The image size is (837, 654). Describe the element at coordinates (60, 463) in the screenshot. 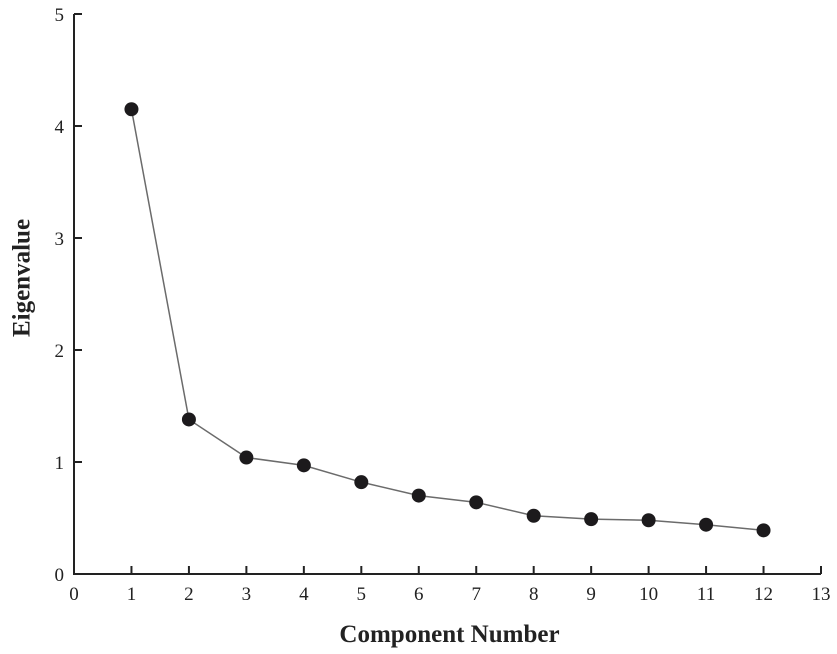

I see `y-tick-label: 1` at that location.